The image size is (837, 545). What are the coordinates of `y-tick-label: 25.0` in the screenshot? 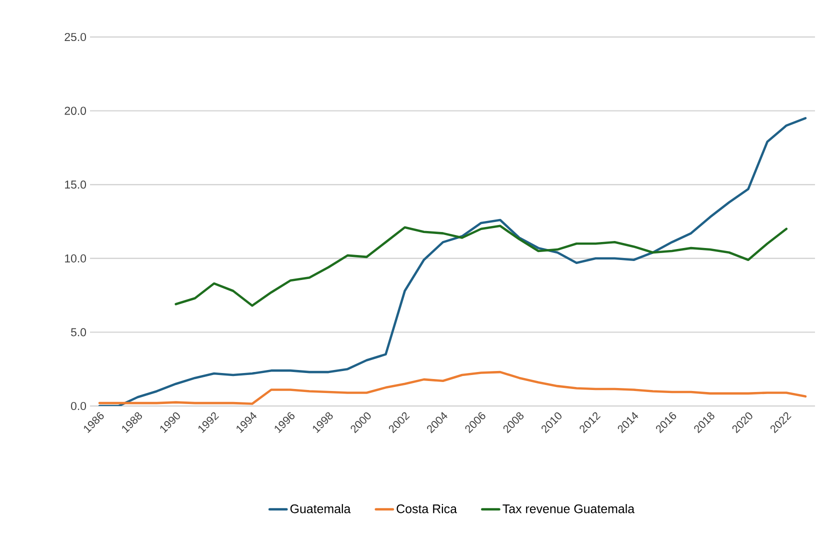 It's located at (75, 37).